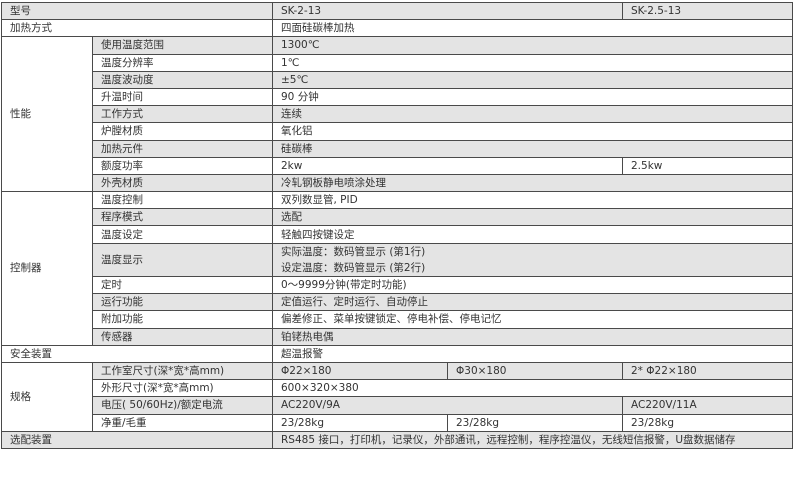 The width and height of the screenshot is (795, 485). What do you see at coordinates (532, 28) in the screenshot?
I see `heating-value: 四面硅碳棒加热` at bounding box center [532, 28].